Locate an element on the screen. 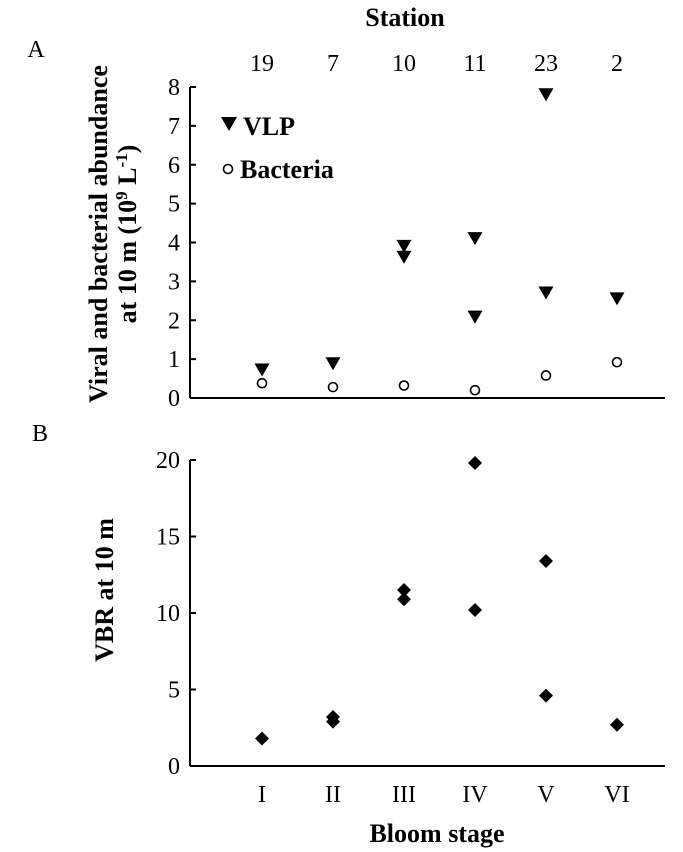  station-tick-label: 2 is located at coordinates (617, 64).